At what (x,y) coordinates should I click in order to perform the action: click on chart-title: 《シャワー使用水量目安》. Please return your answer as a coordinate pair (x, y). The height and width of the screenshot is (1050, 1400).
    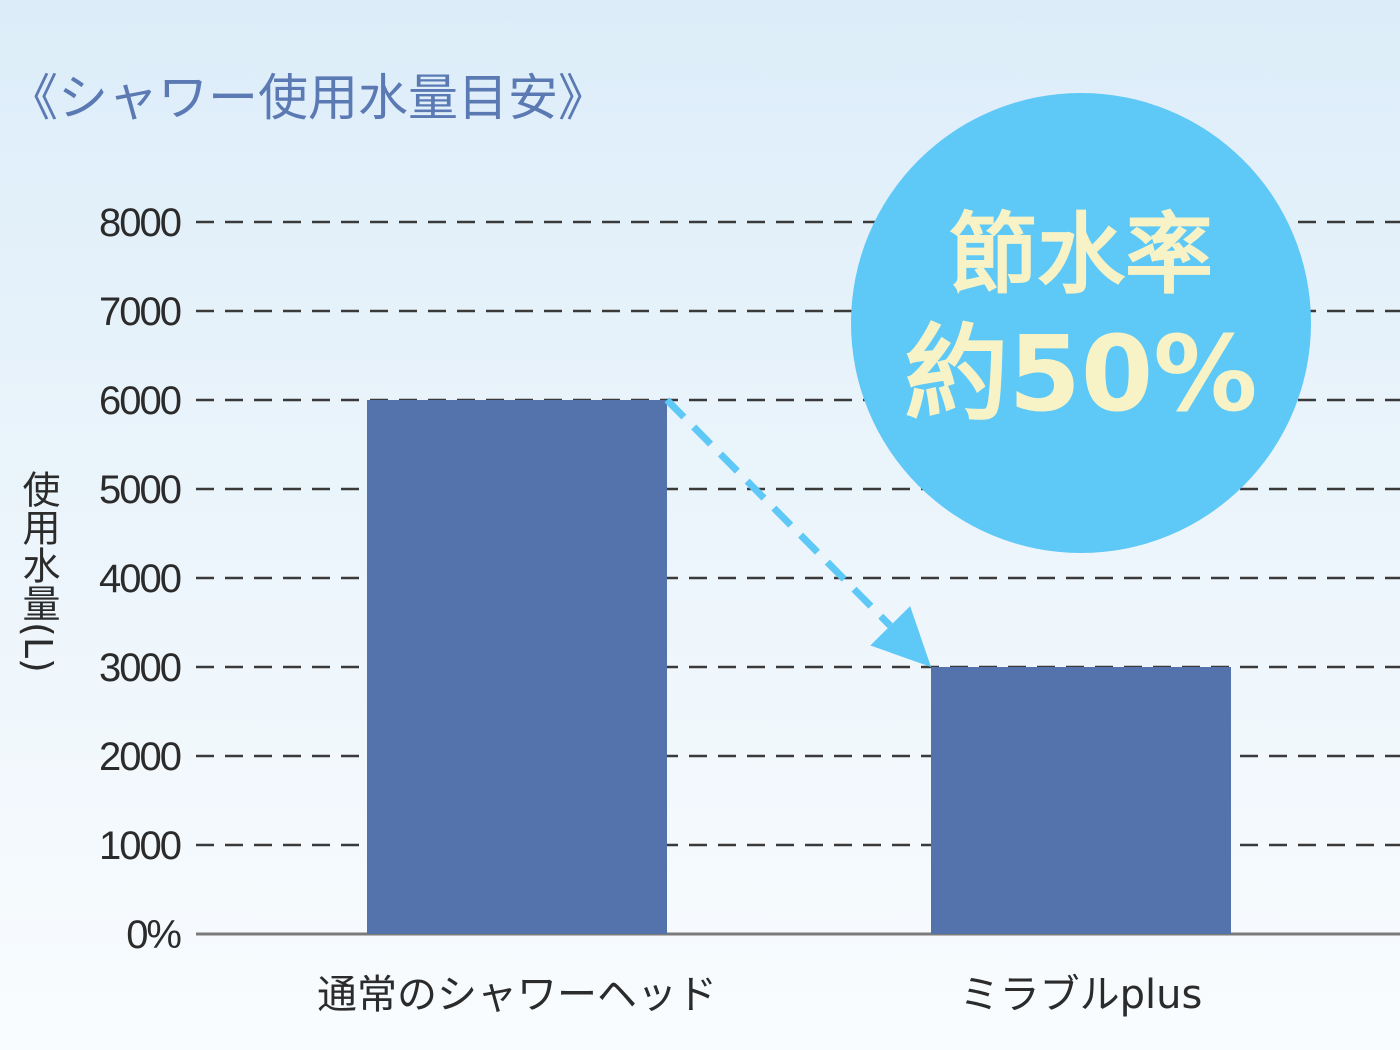
    Looking at the image, I should click on (308, 98).